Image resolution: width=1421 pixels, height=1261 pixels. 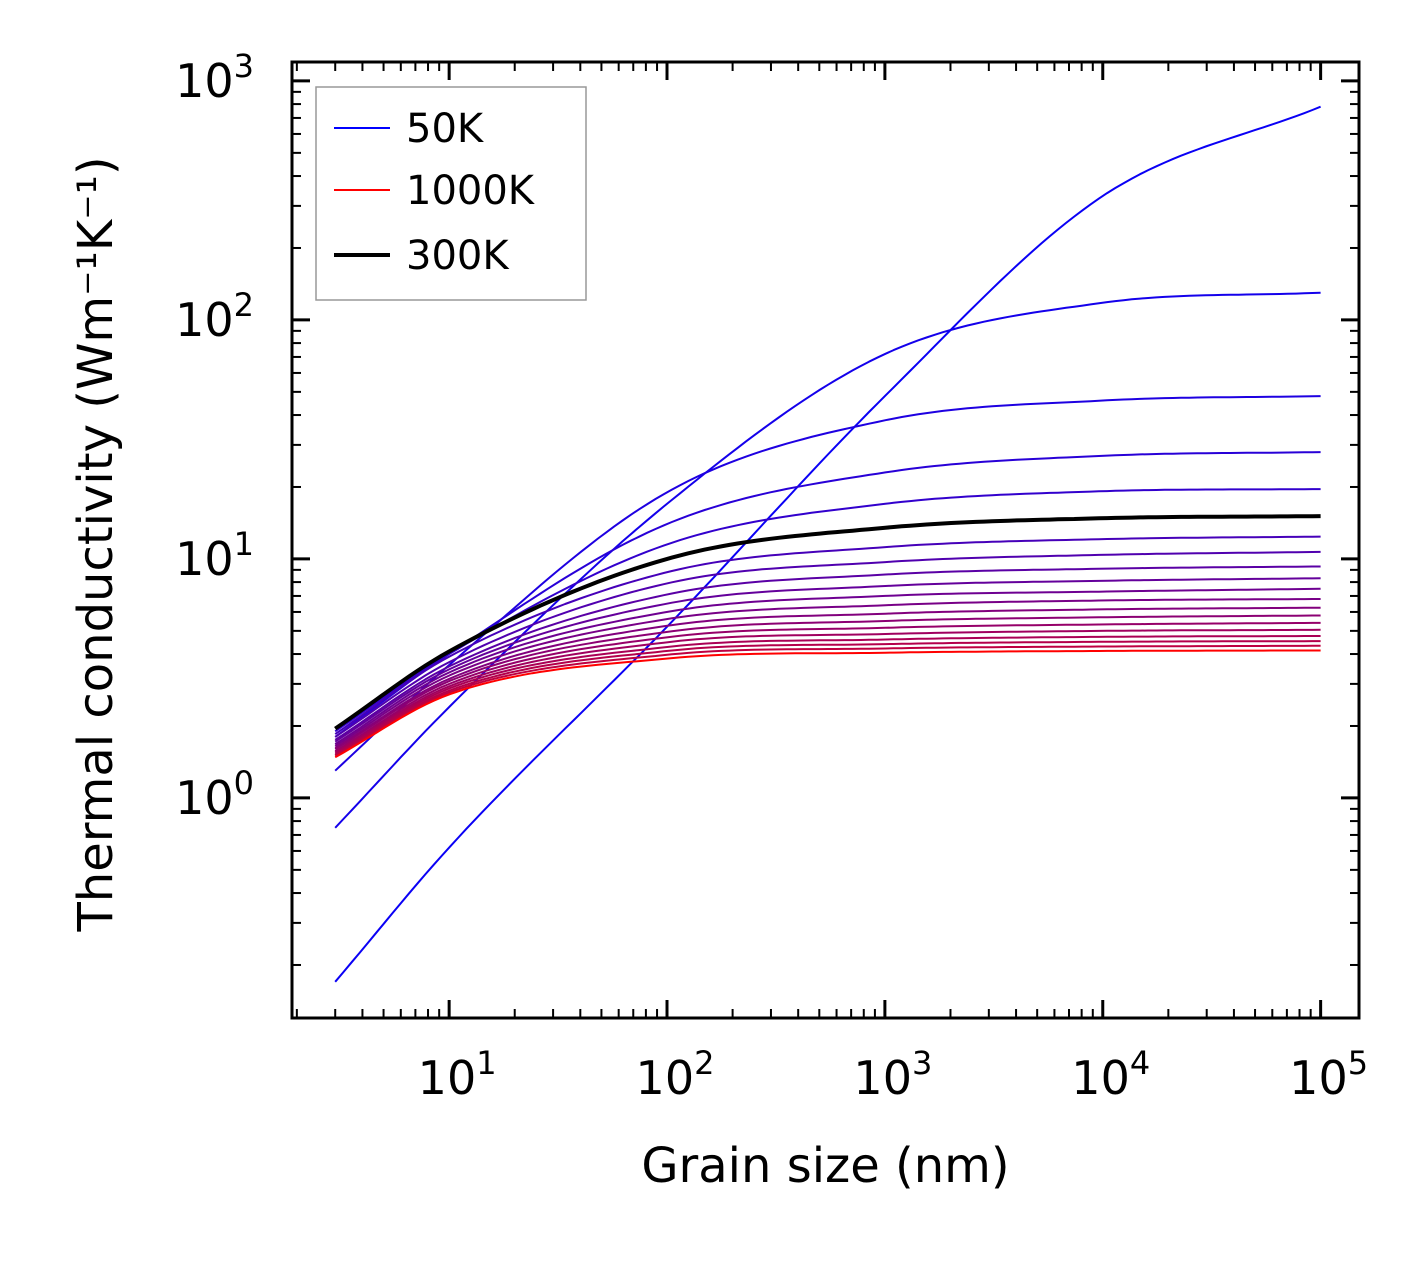 What do you see at coordinates (827, 704) in the screenshot?
I see `series-line-1000k` at bounding box center [827, 704].